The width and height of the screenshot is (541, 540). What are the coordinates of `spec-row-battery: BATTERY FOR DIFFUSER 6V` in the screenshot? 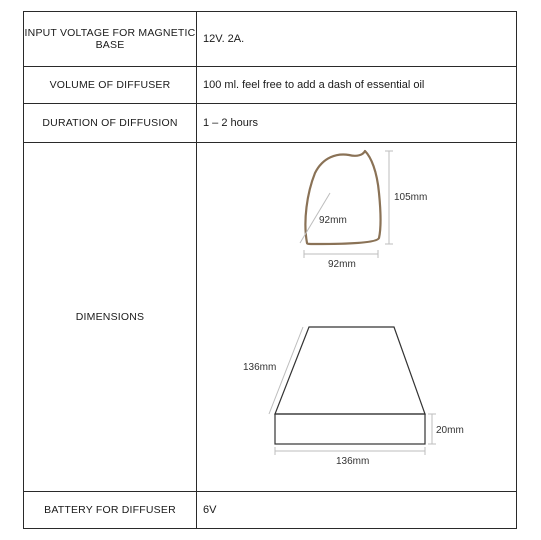 It's located at (270, 510).